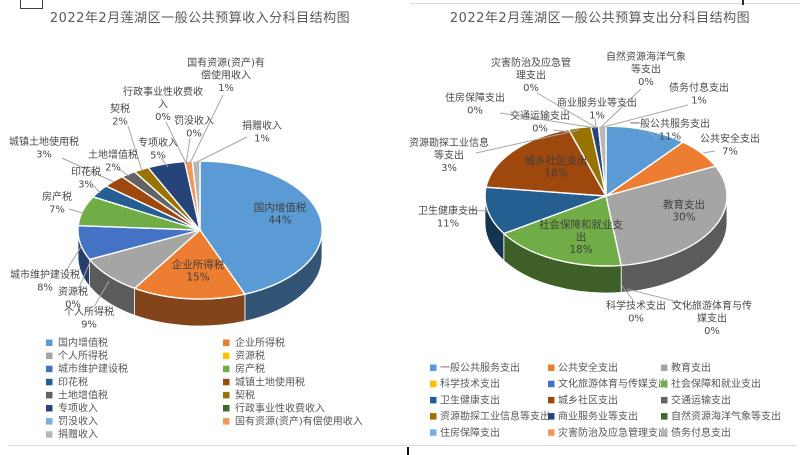 This screenshot has width=800, height=455. What do you see at coordinates (31, 4) in the screenshot?
I see `corner-box-fragment` at bounding box center [31, 4].